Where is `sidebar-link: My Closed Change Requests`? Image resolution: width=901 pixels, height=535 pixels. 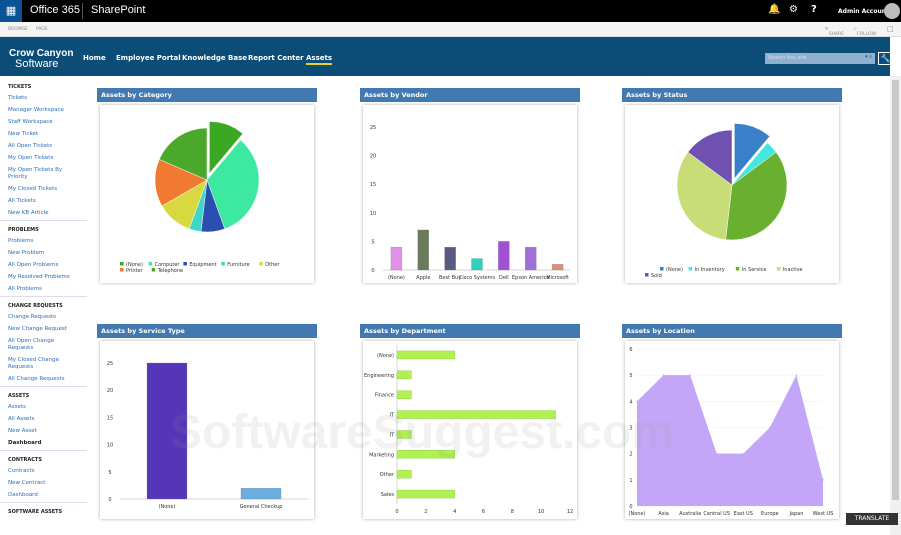 sidebar-link: My Closed Change Requests is located at coordinates (34, 363).